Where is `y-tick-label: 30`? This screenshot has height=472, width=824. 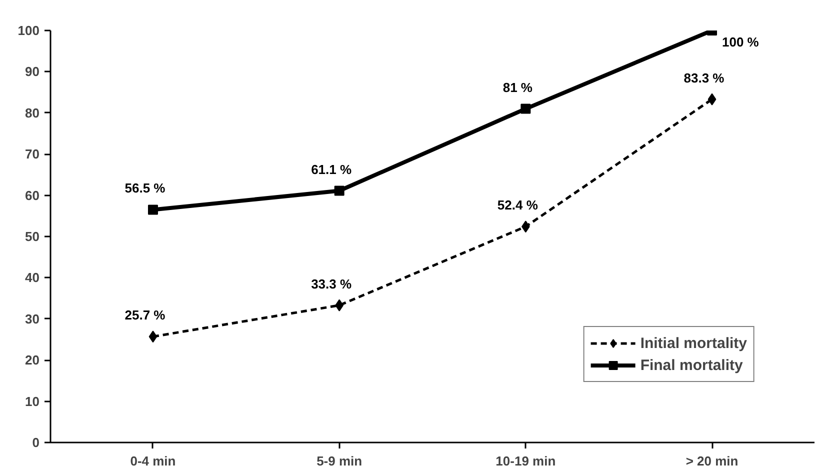
y-tick-label: 30 is located at coordinates (32, 318).